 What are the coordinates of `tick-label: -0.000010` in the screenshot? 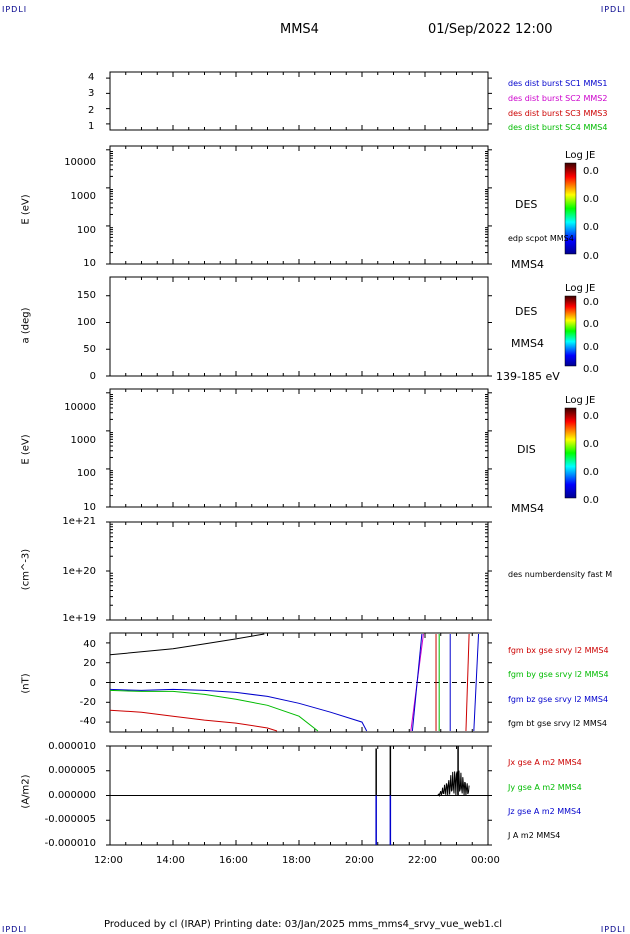 It's located at (70, 843).